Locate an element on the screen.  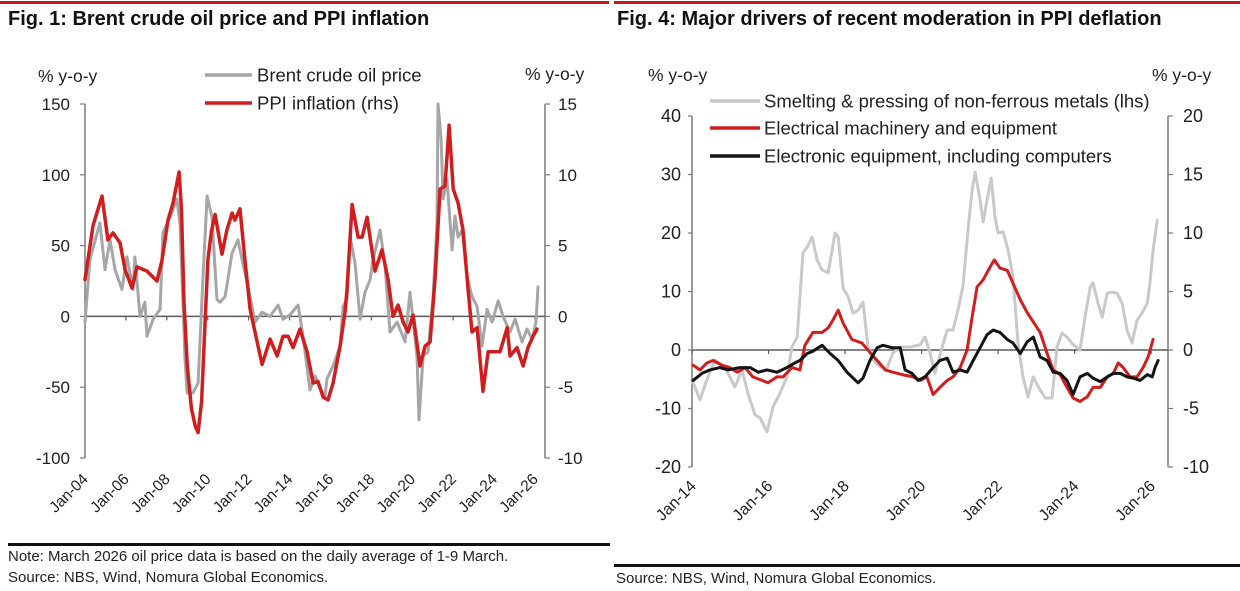
series-line-electrical-machinery-and-equipment is located at coordinates (923, 330).